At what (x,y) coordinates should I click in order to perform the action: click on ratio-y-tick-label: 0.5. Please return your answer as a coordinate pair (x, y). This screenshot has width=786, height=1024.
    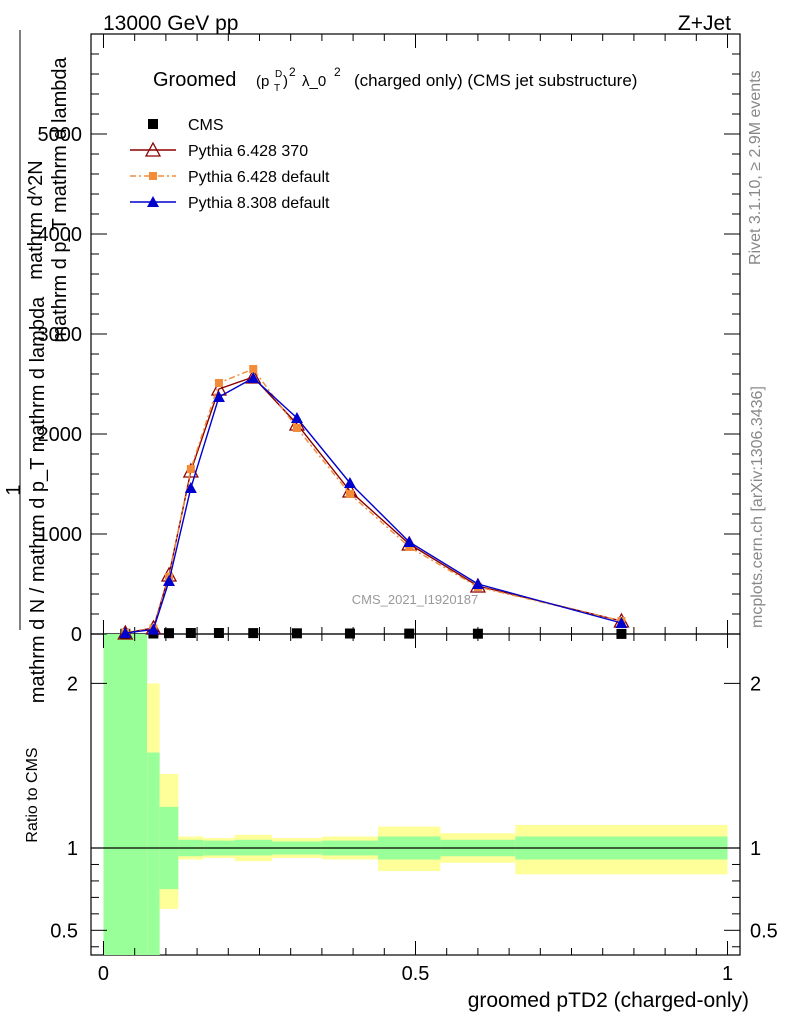
    Looking at the image, I should click on (64, 931).